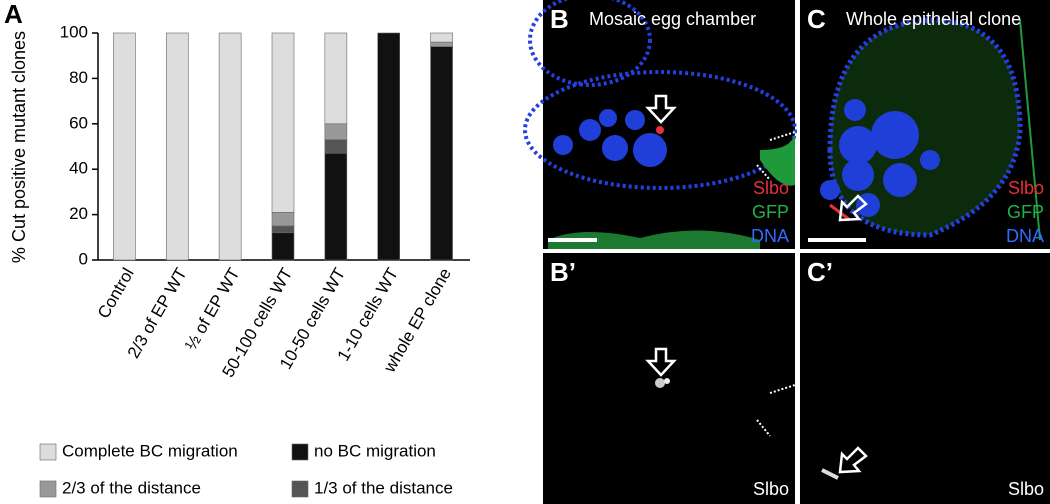  What do you see at coordinates (844, 463) in the screenshot?
I see `micrograph-c-prime` at bounding box center [844, 463].